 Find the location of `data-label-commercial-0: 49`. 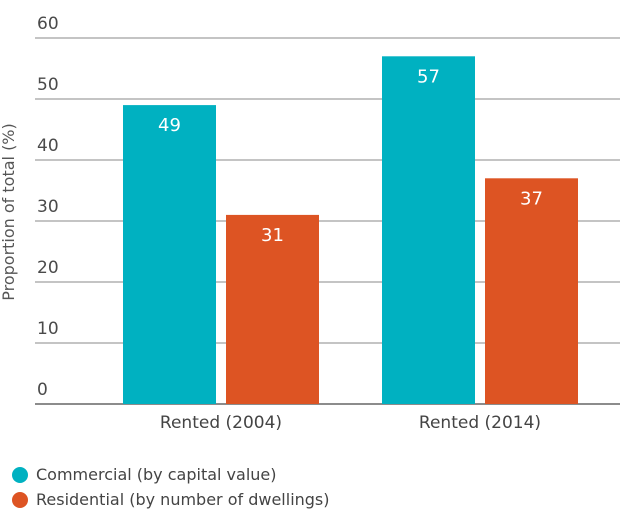

data-label-commercial-0: 49 is located at coordinates (169, 125).